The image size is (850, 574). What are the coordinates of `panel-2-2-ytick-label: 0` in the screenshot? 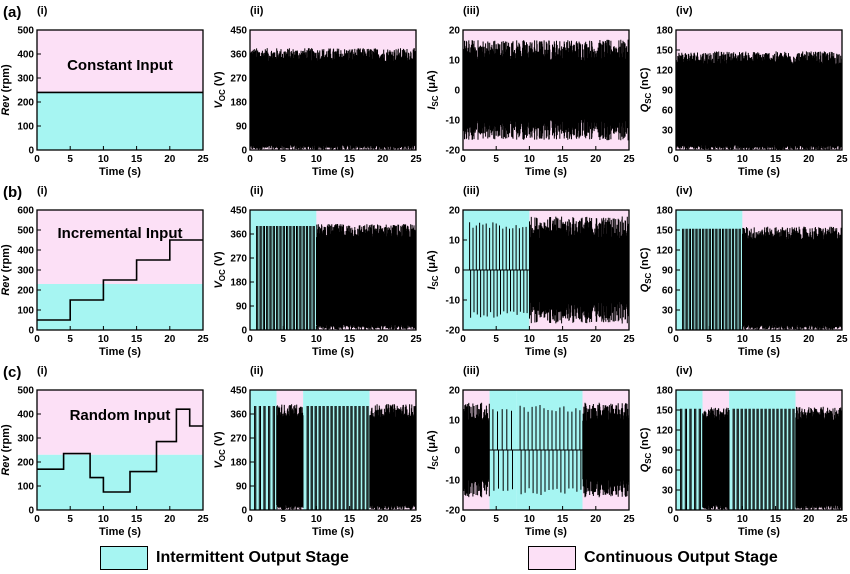 It's located at (457, 451).